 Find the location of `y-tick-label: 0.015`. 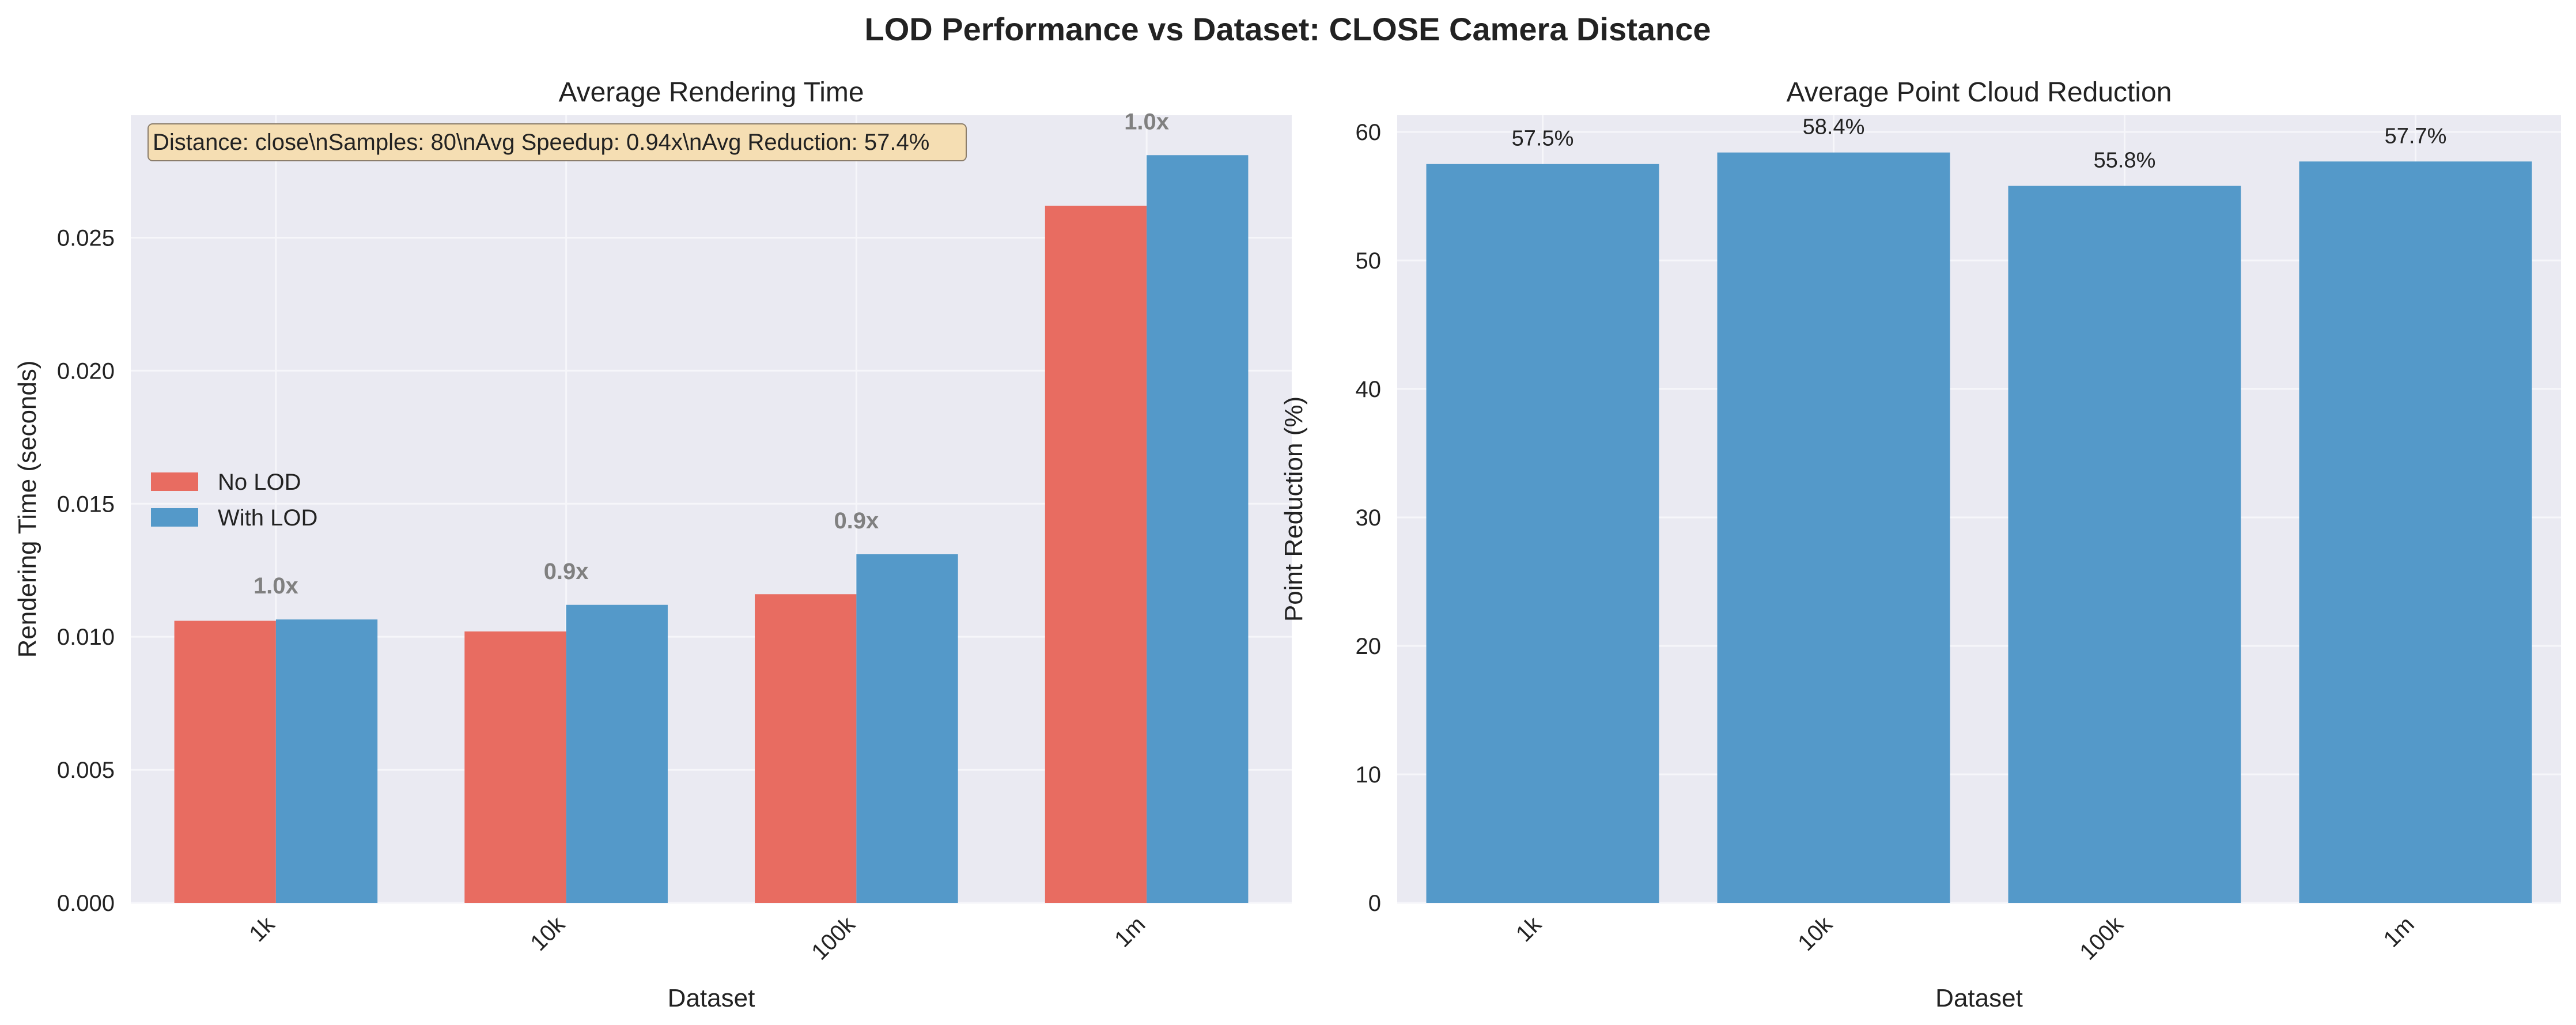

y-tick-label: 0.015 is located at coordinates (86, 504).